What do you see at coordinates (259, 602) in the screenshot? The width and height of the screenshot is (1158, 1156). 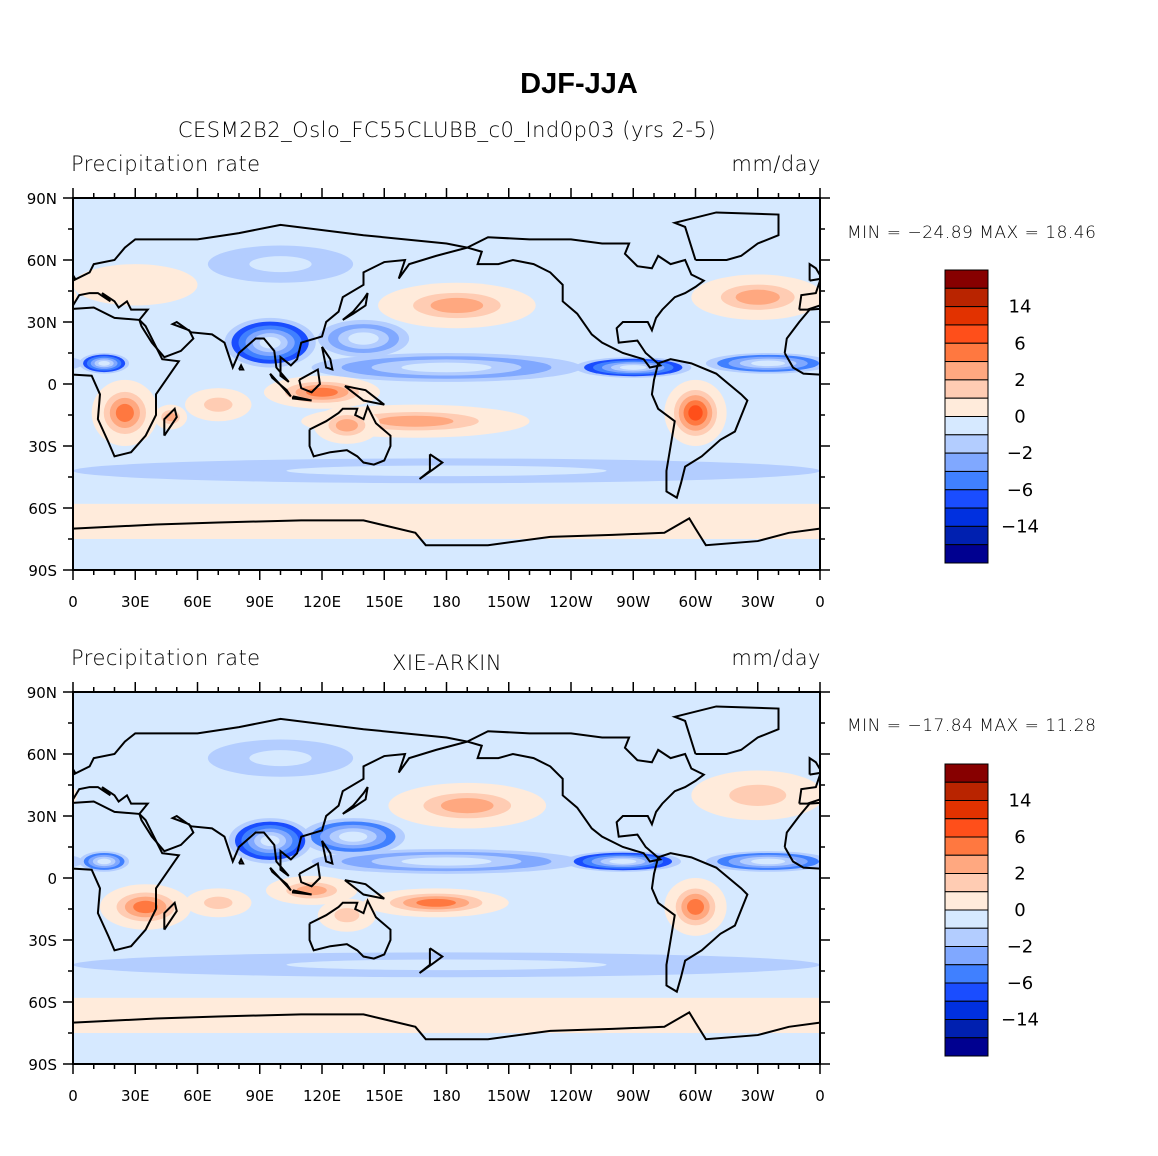 I see `x-tick-label: 90E` at bounding box center [259, 602].